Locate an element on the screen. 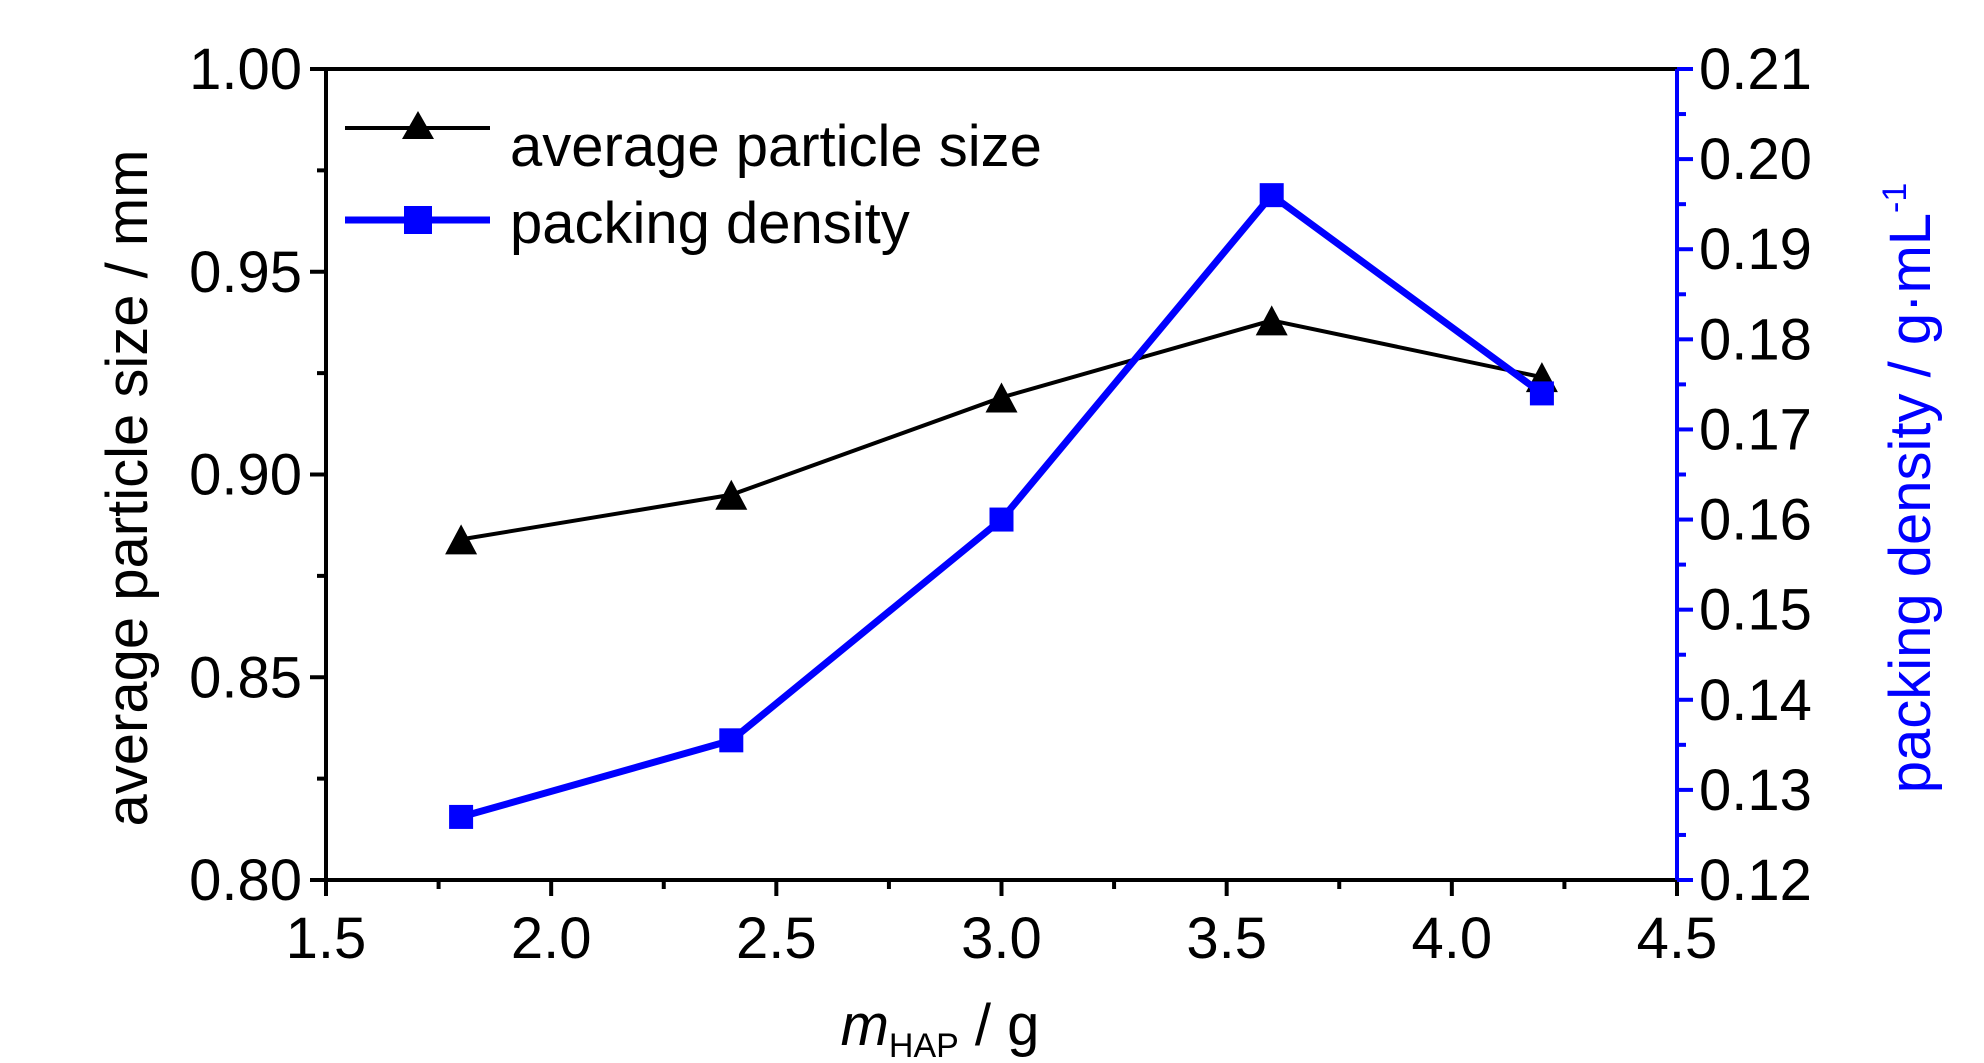 The image size is (1984, 1063). x-tick-label: 4.0 is located at coordinates (1452, 938).